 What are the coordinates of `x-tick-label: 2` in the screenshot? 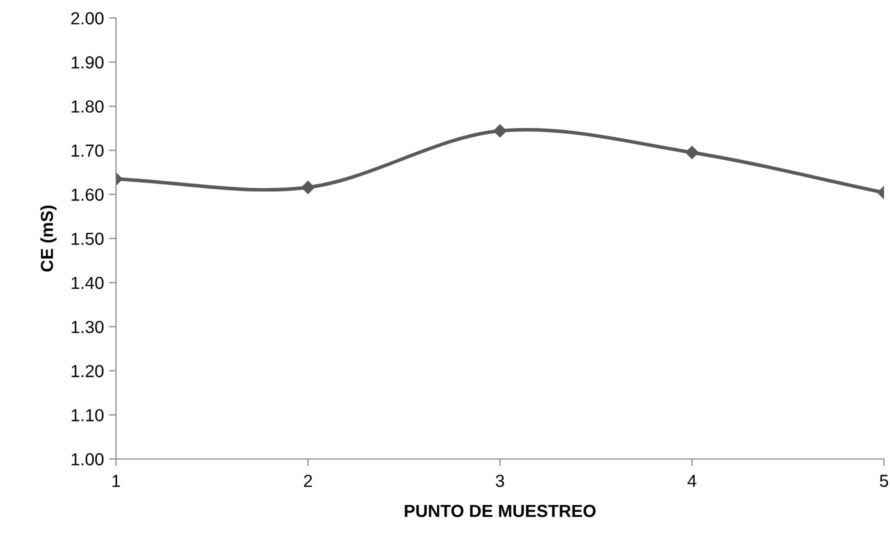 It's located at (308, 480).